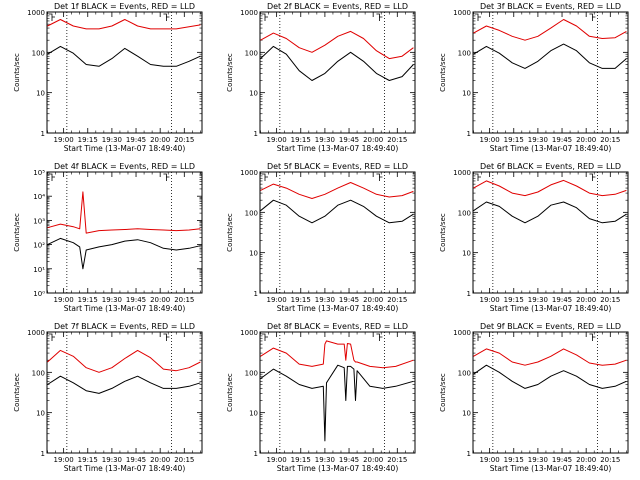 The height and width of the screenshot is (480, 640). I want to click on panel-title: Det 4f BLACK = Events, RED = LLD, so click(124, 166).